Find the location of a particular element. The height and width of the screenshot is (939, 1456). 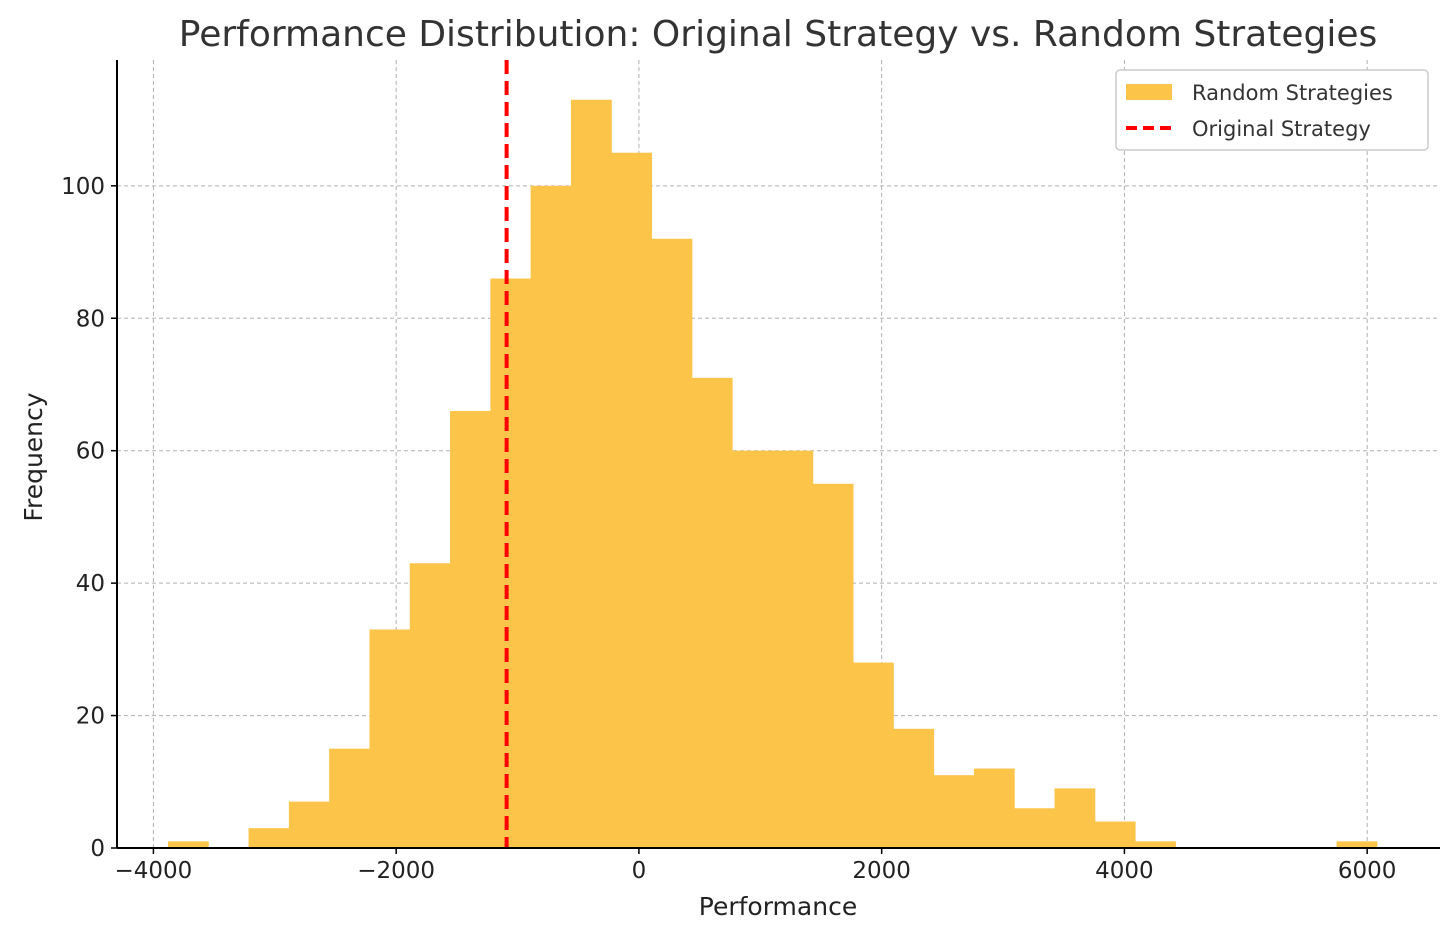

legend-swatch-random-strategies is located at coordinates (1149, 92).